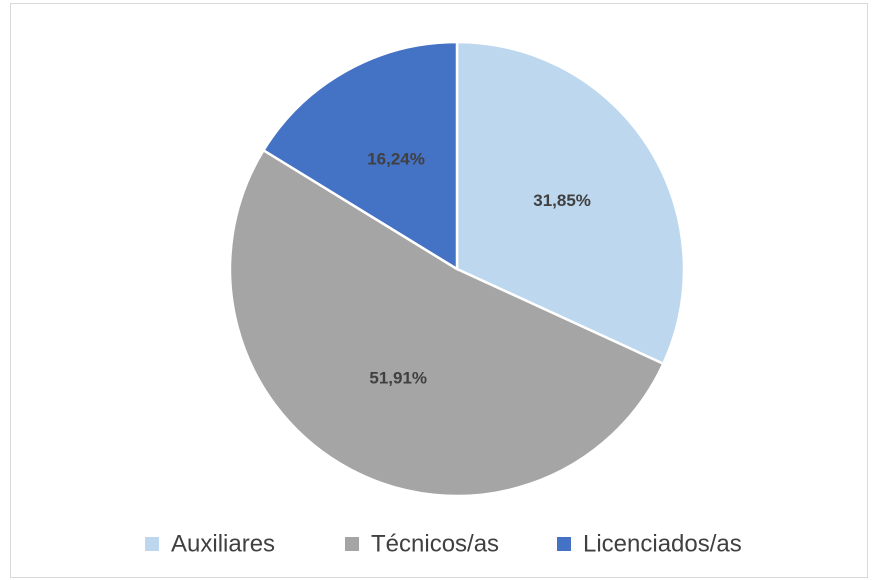 The image size is (878, 580). Describe the element at coordinates (562, 200) in the screenshot. I see `data-label: 31,85%` at that location.